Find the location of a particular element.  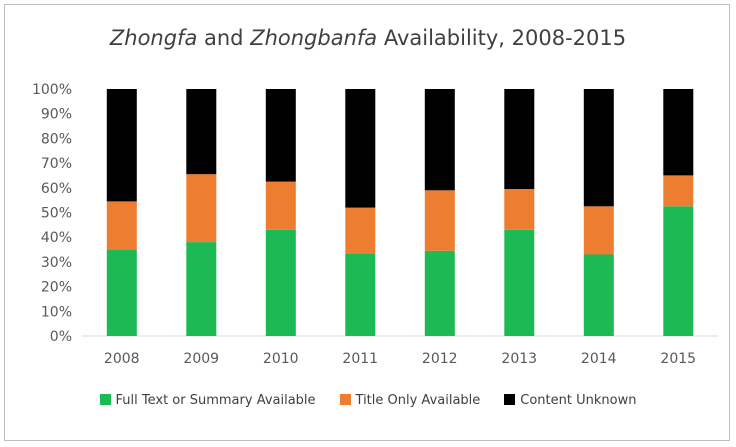

chart-title-part3: Zhongbanfa is located at coordinates (314, 38).